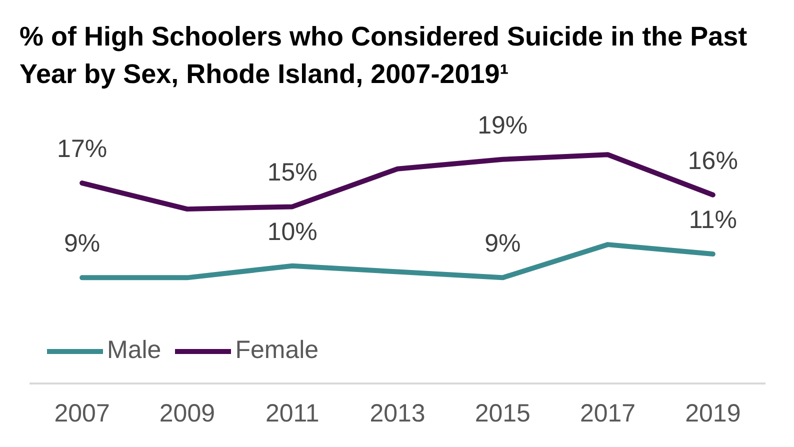 This screenshot has height=447, width=794. I want to click on x-tick-label: 2015, so click(502, 414).